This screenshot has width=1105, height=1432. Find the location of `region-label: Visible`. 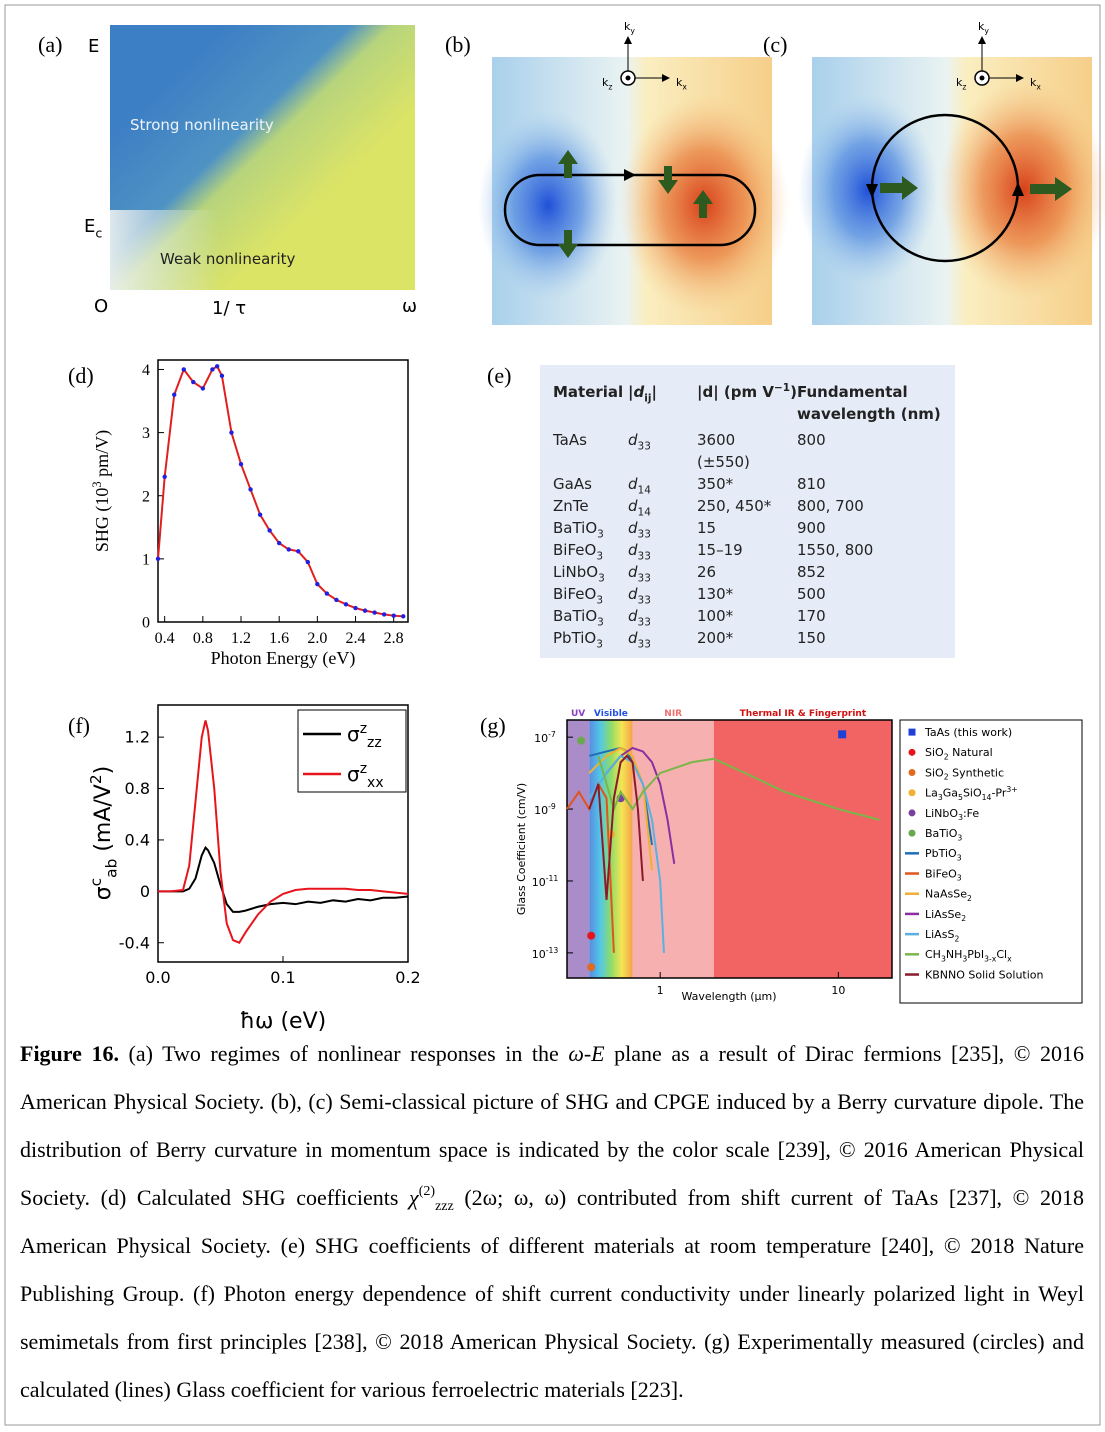

region-label: Visible is located at coordinates (611, 714).